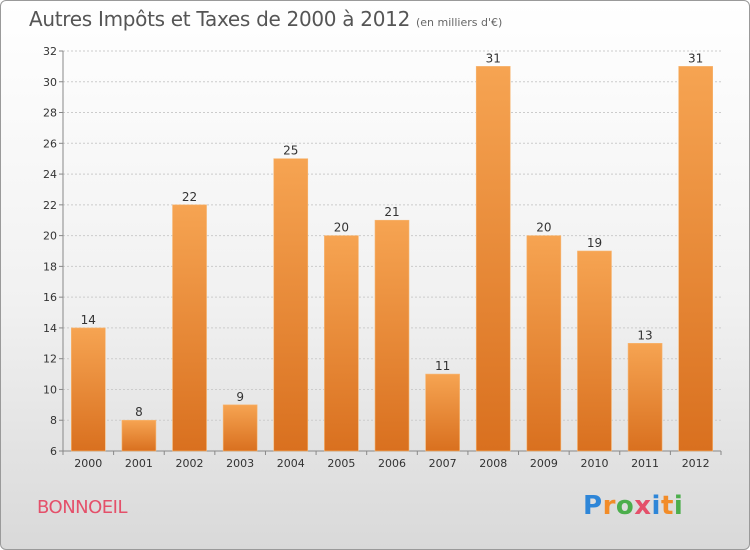 Image resolution: width=750 pixels, height=550 pixels. What do you see at coordinates (50, 82) in the screenshot?
I see `y-tick-label: 30` at bounding box center [50, 82].